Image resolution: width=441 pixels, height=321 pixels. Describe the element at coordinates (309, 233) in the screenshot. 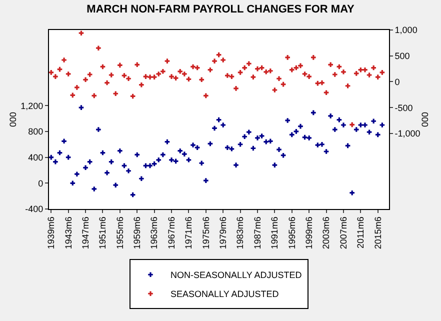

I see `x-tick-label: 1999m6` at that location.